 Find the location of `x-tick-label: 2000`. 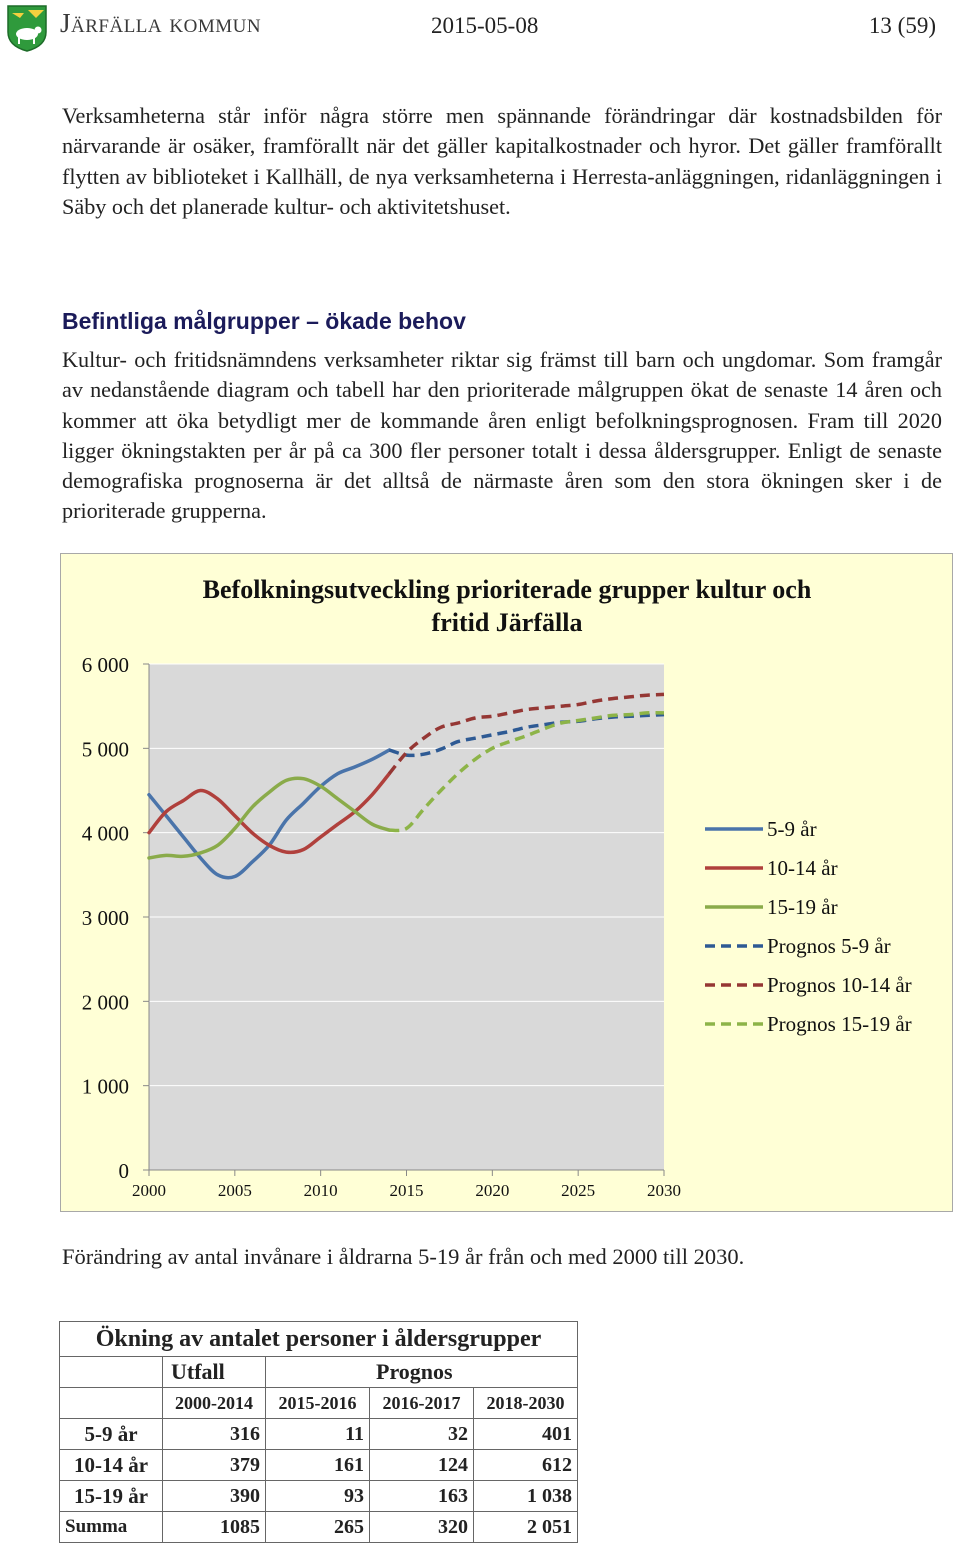

x-tick-label: 2000 is located at coordinates (149, 1190).